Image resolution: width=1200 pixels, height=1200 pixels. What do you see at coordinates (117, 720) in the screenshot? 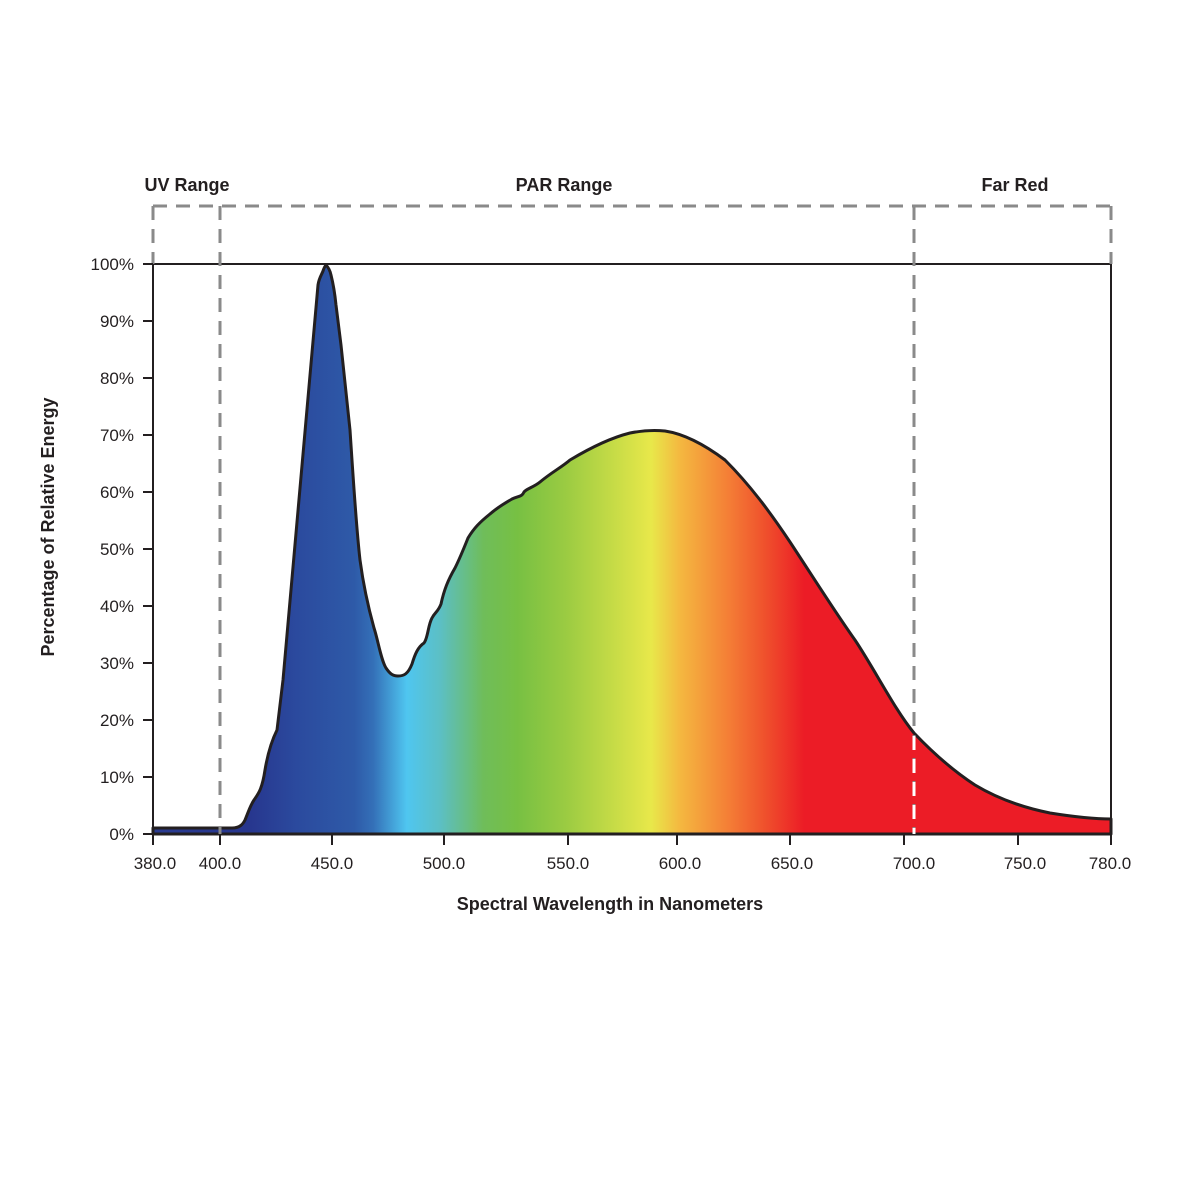
I see `svg-text: 20%` at bounding box center [117, 720].